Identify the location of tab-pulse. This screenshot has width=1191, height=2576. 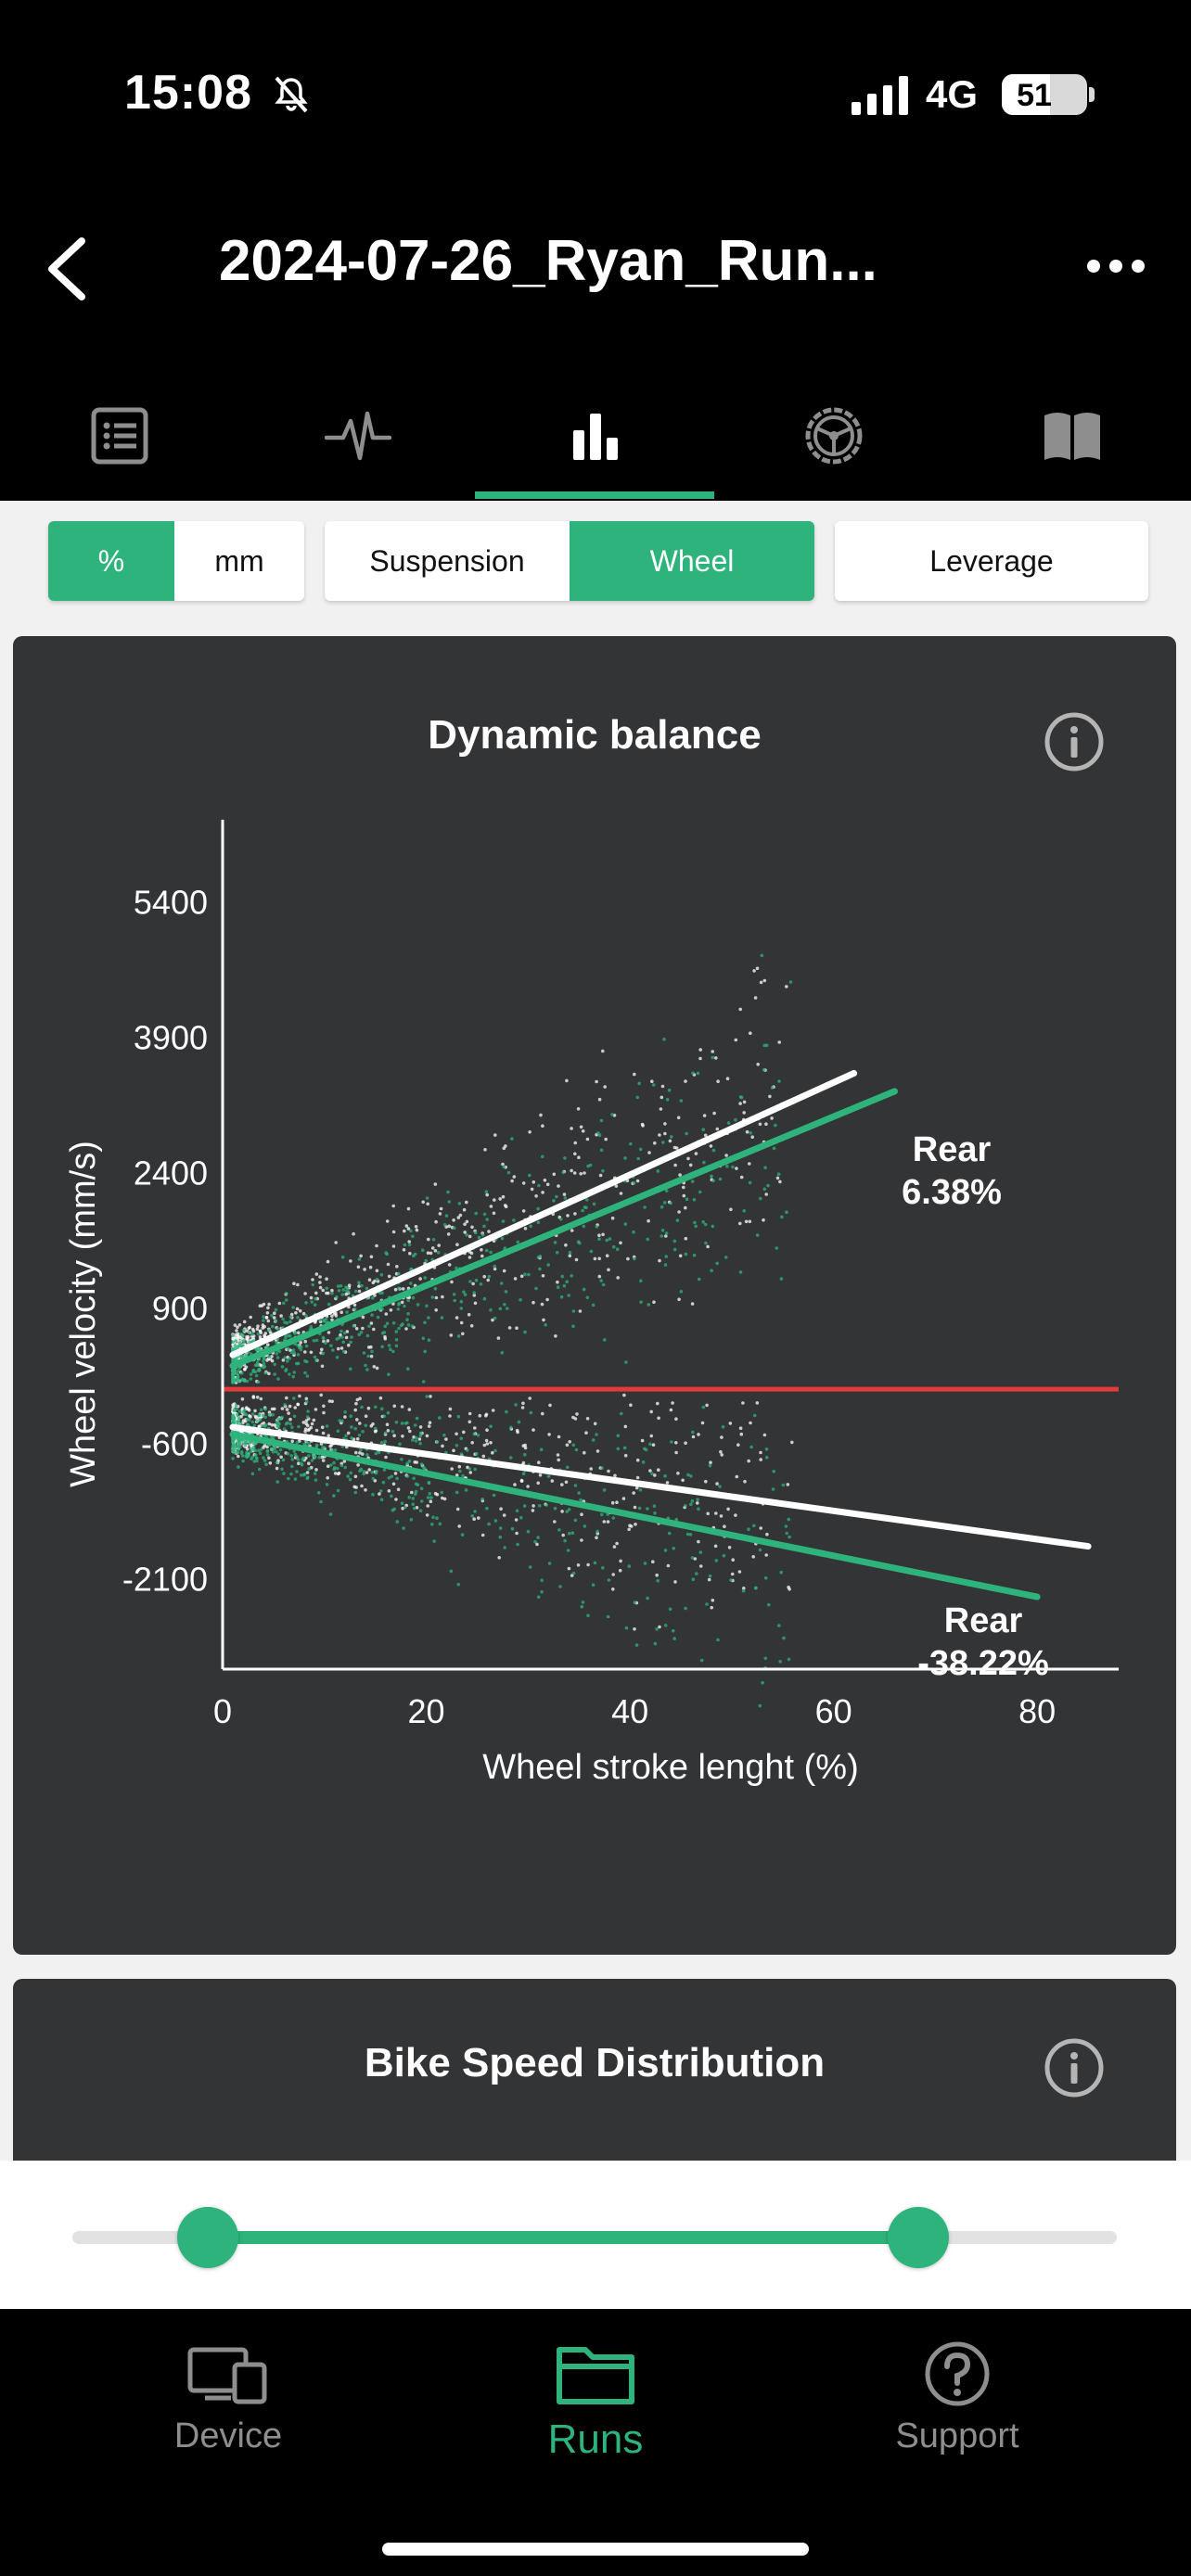
(357, 436).